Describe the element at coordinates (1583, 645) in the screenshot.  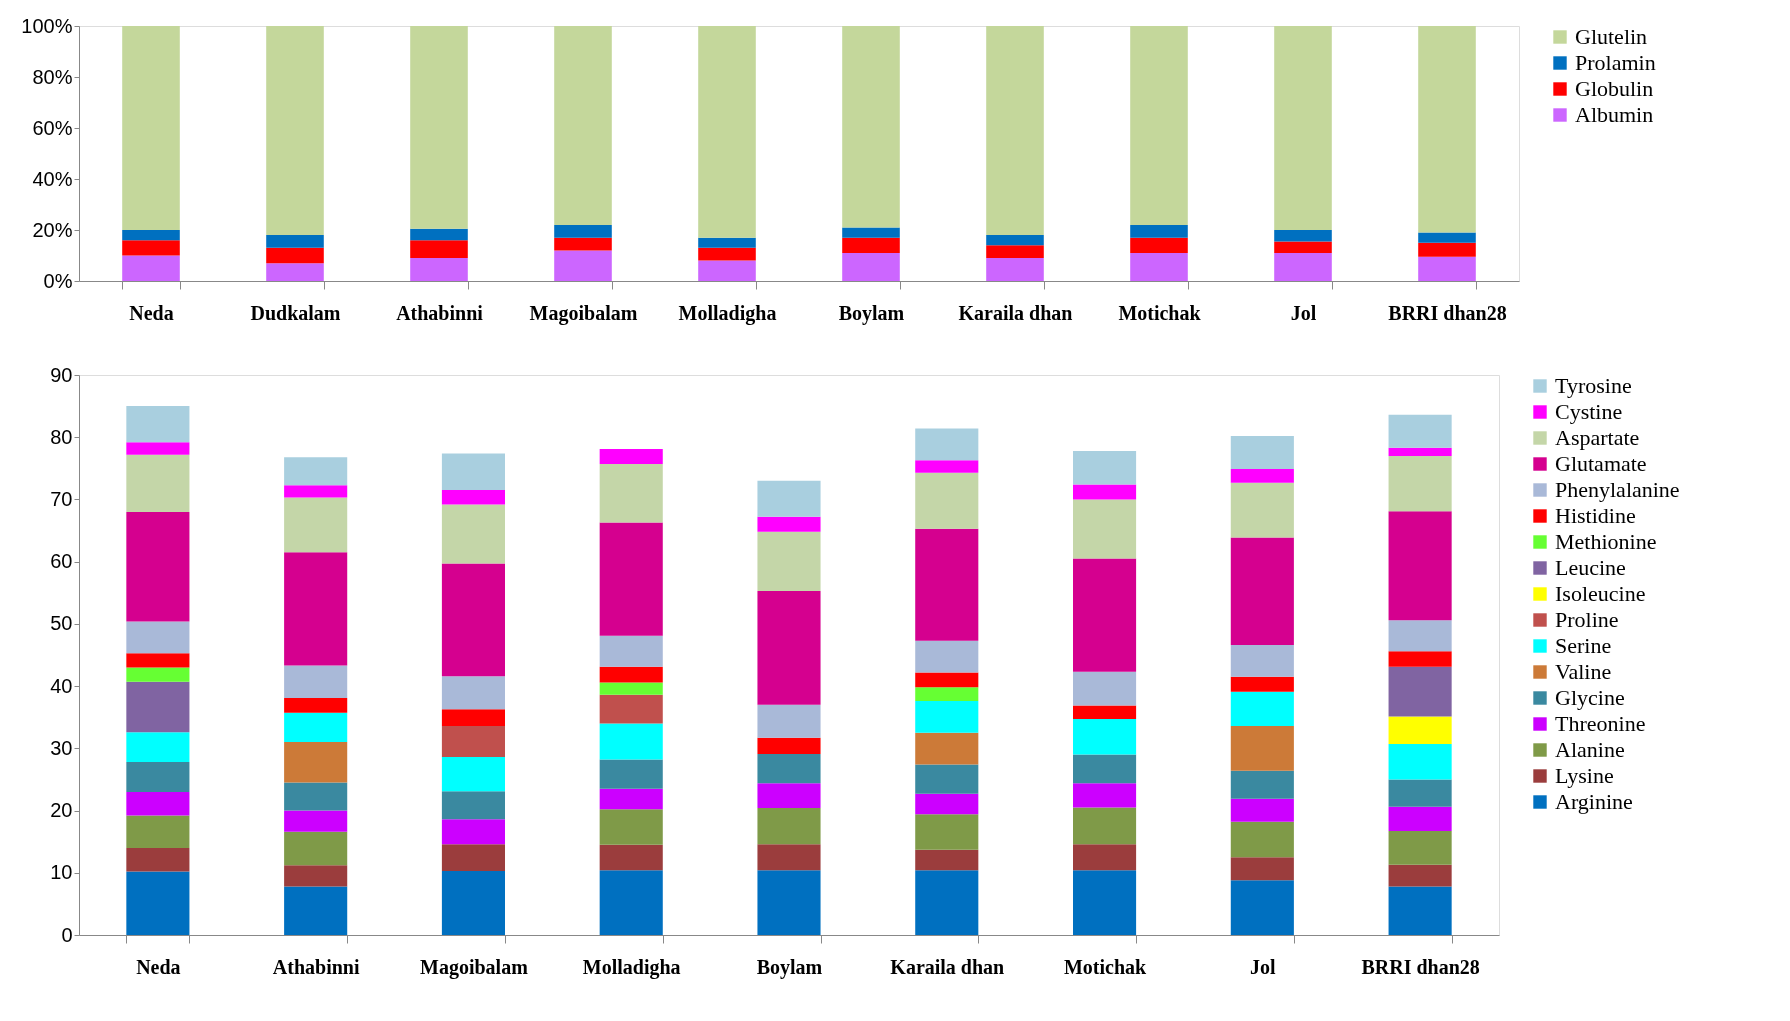
I see `legend-label: Serine` at that location.